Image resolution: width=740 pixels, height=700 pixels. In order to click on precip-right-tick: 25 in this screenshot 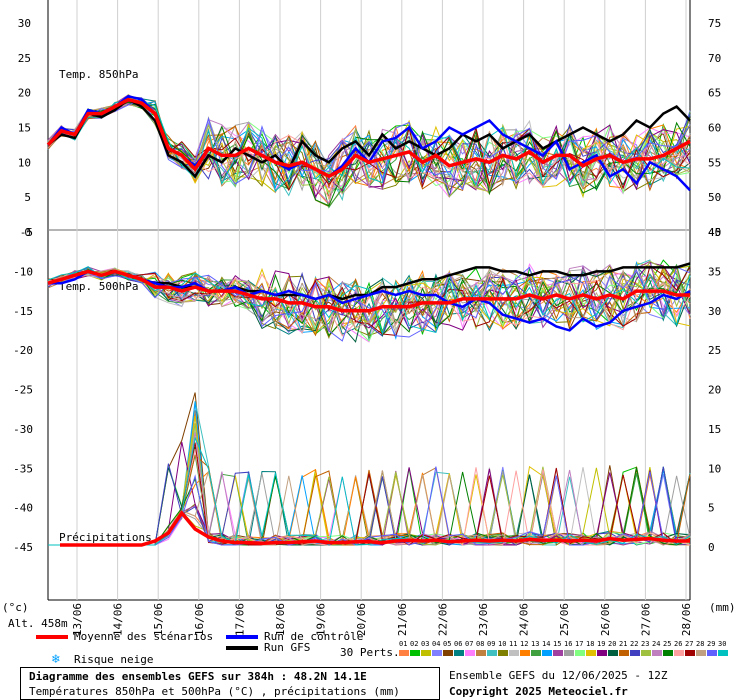, I will do `click(714, 350)`.